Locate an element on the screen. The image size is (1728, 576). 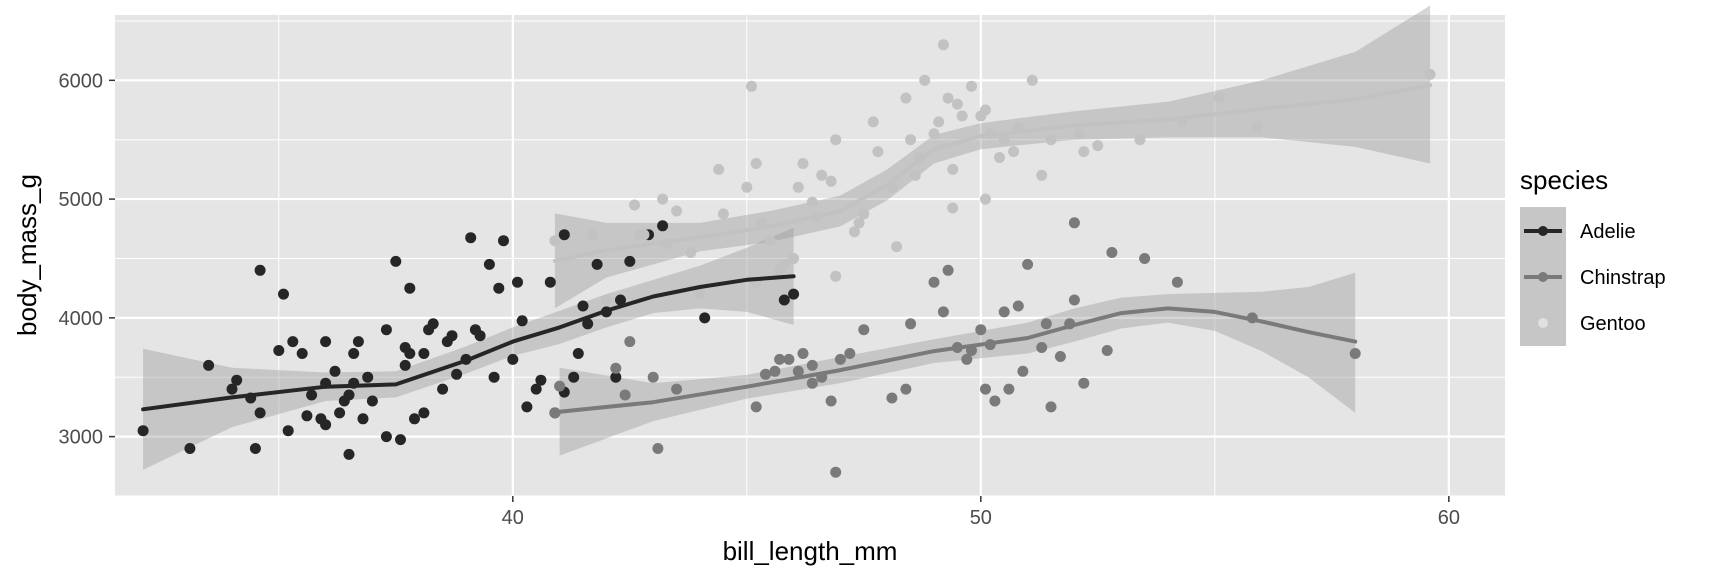
legend-key-adelie-point is located at coordinates (1543, 231).